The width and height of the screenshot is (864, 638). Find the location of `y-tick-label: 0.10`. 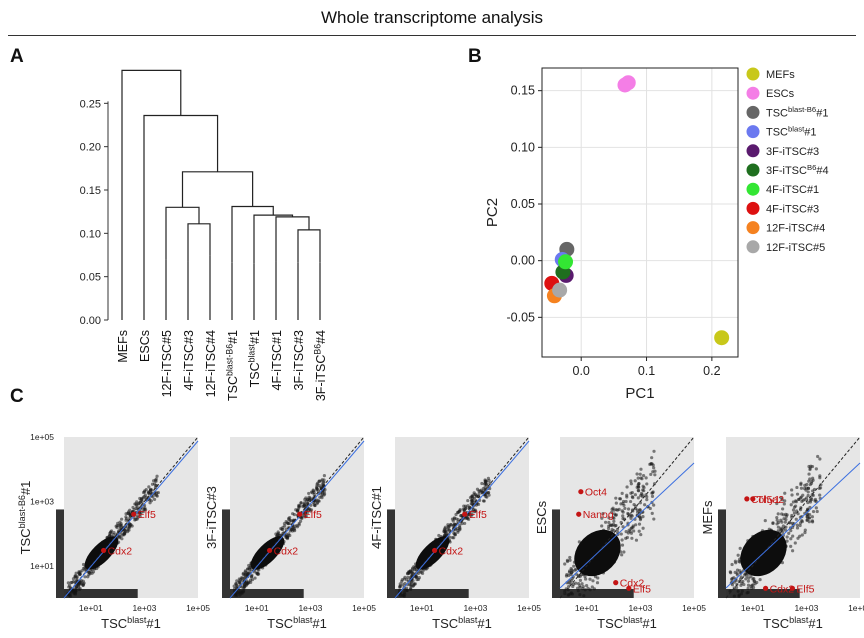

y-tick-label: 0.10 is located at coordinates (523, 147).